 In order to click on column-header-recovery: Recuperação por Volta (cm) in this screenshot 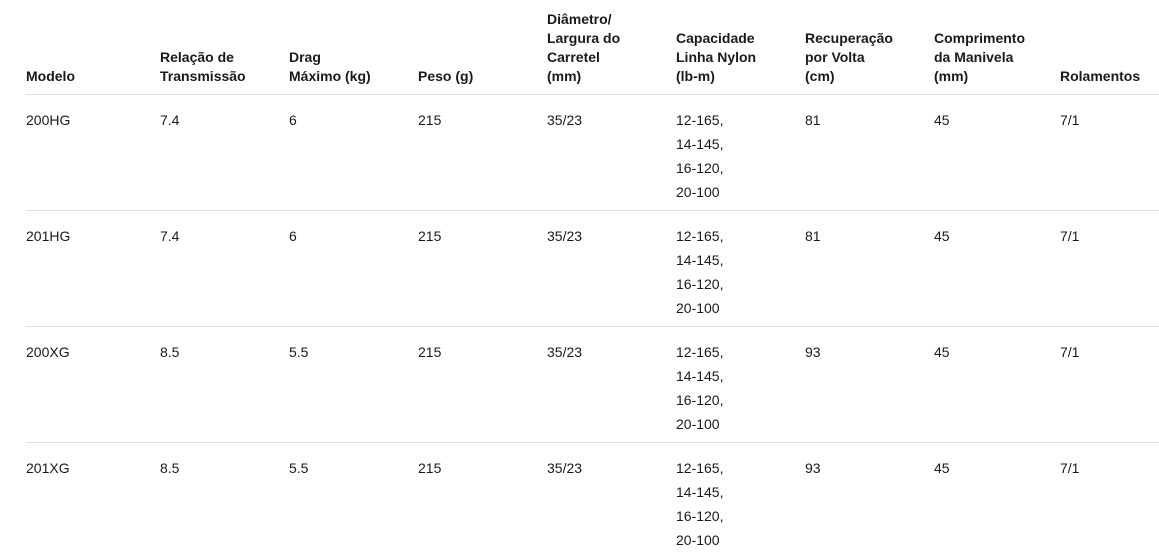, I will do `click(869, 50)`.